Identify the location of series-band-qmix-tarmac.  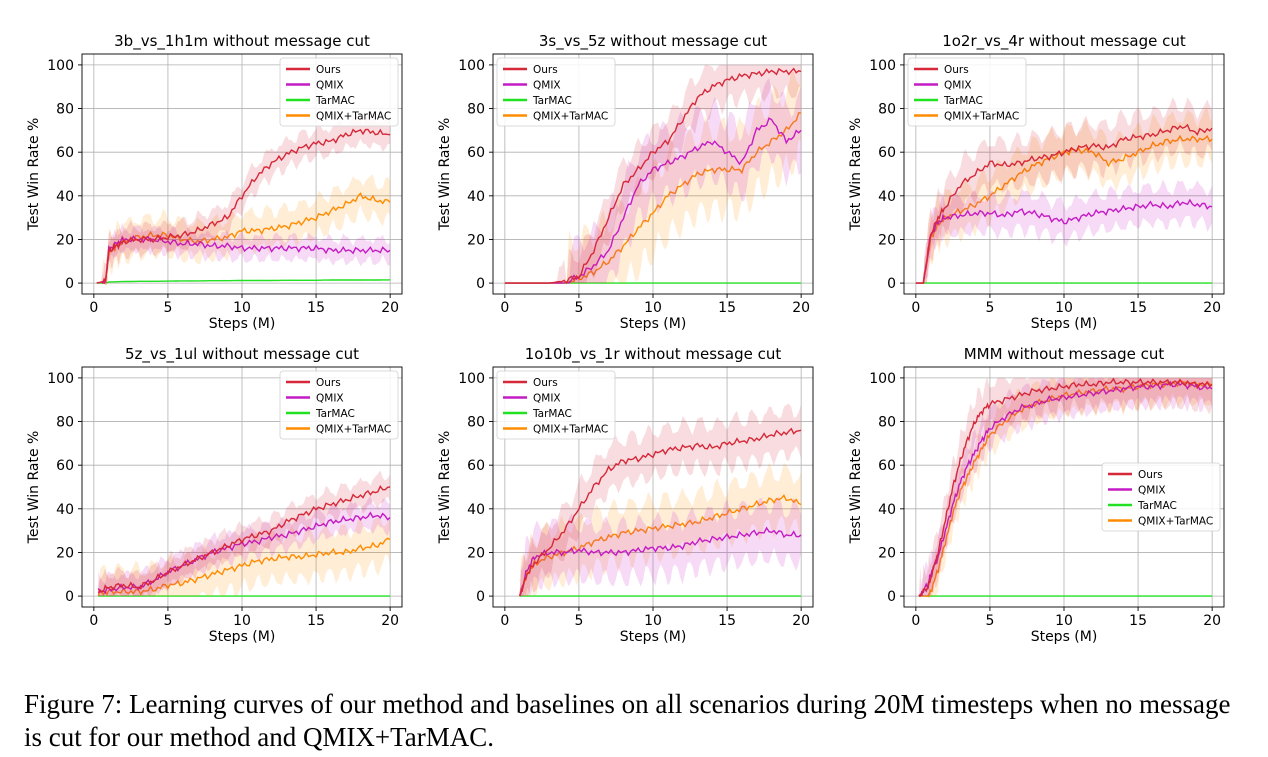
(653, 177).